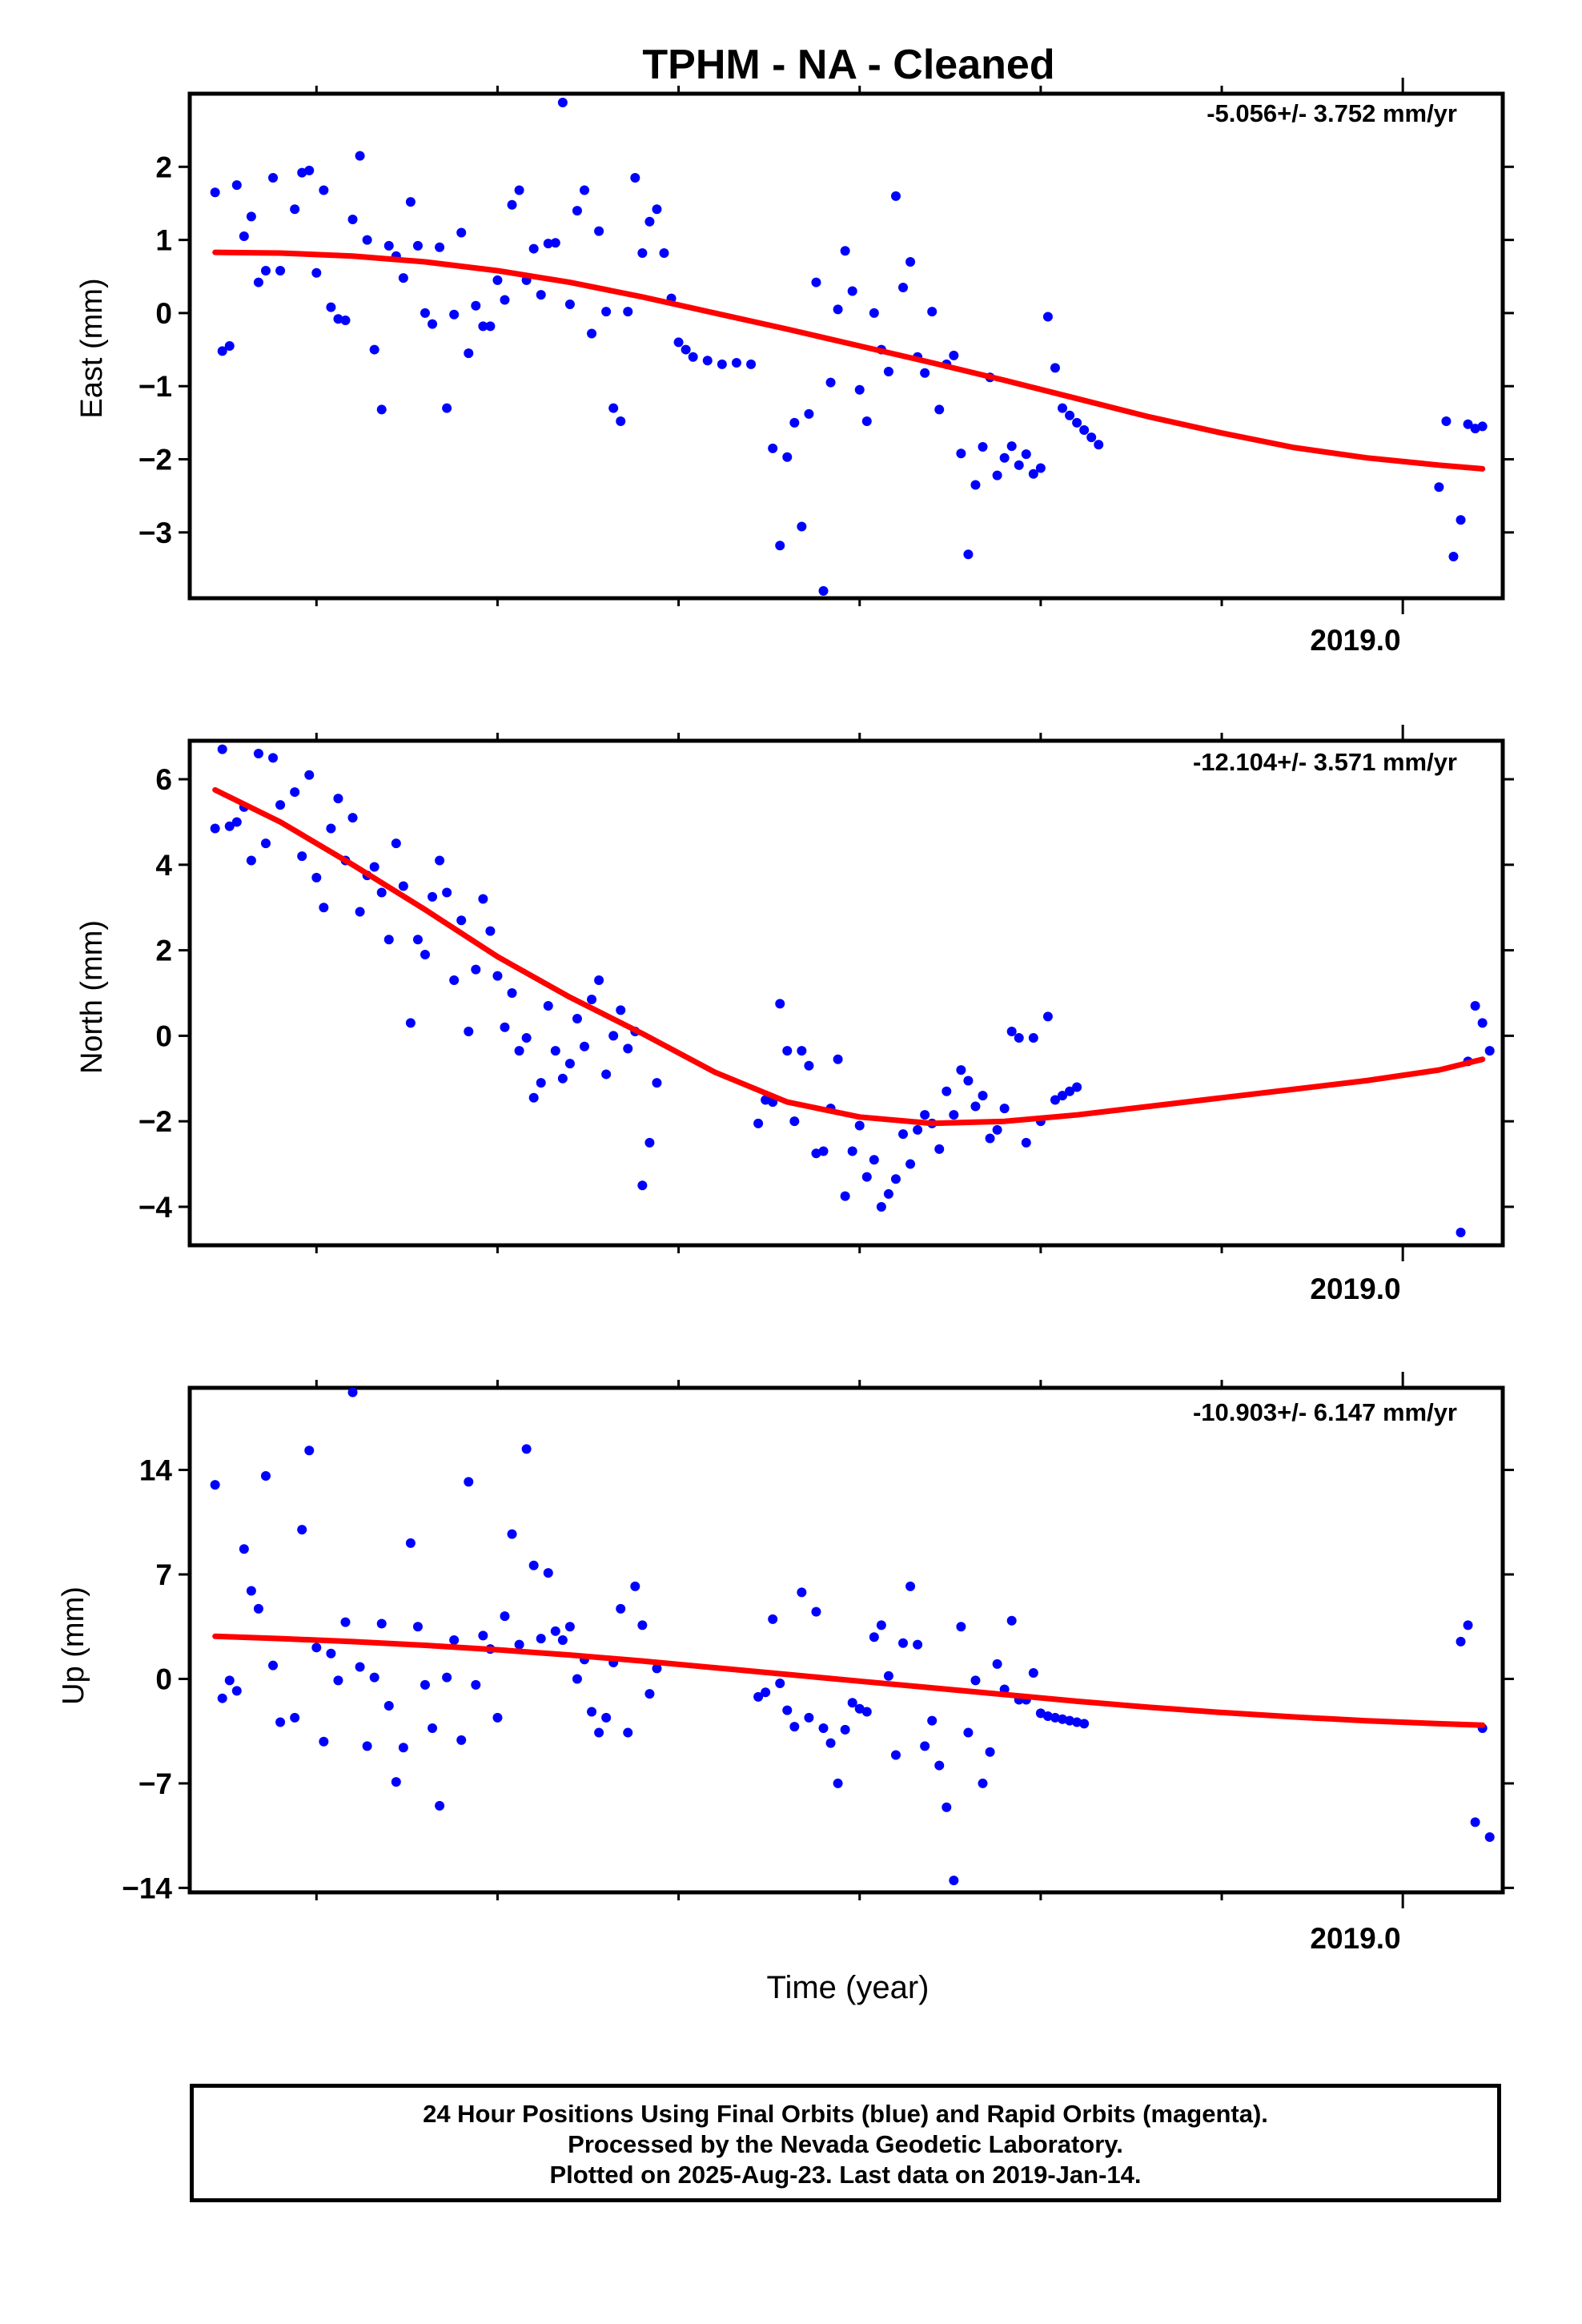 Image resolution: width=1582 pixels, height=2324 pixels. What do you see at coordinates (164, 313) in the screenshot?
I see `east-y-tick-label: 0` at bounding box center [164, 313].